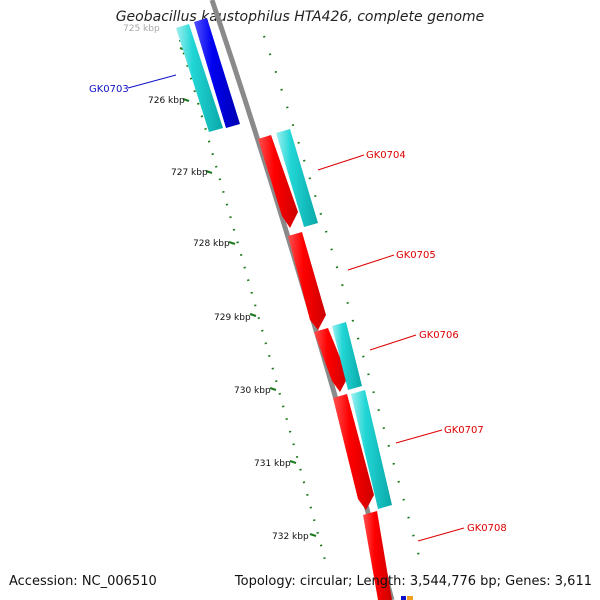 This screenshot has height=600, width=600. Describe the element at coordinates (332, 178) in the screenshot. I see `gene-gk0704: GK0704` at that location.